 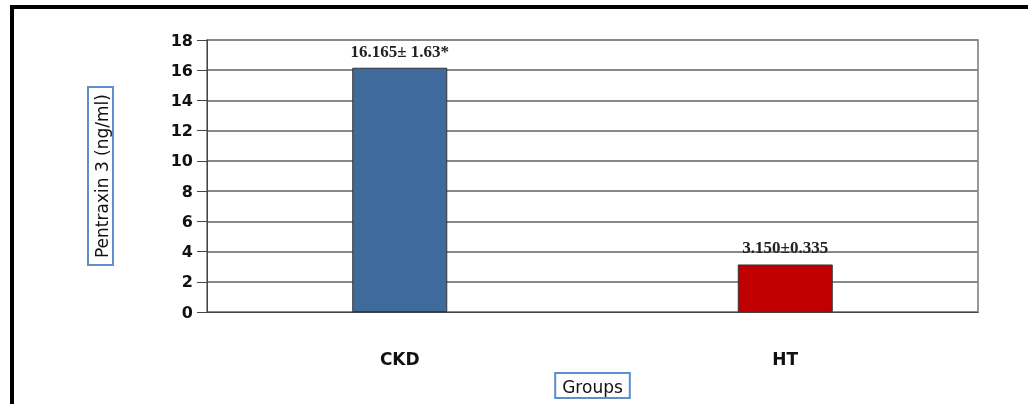 I want to click on y-tick-label: 0, so click(x=187, y=312).